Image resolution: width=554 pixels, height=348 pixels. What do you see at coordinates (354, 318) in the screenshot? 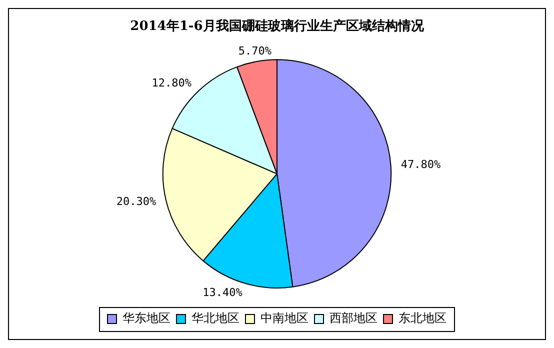
I see `legend-label: 西部地区` at bounding box center [354, 318].